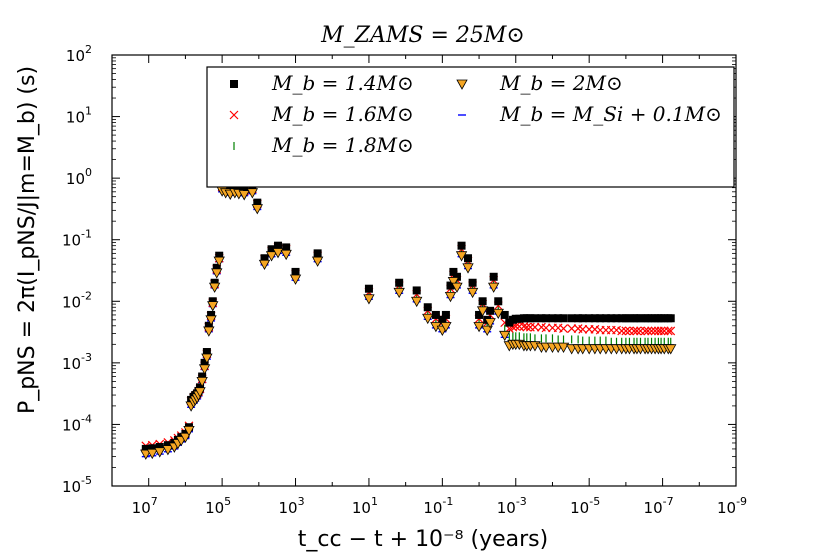  Describe the element at coordinates (512, 506) in the screenshot. I see `x-tick-label: 10⁻³` at that location.